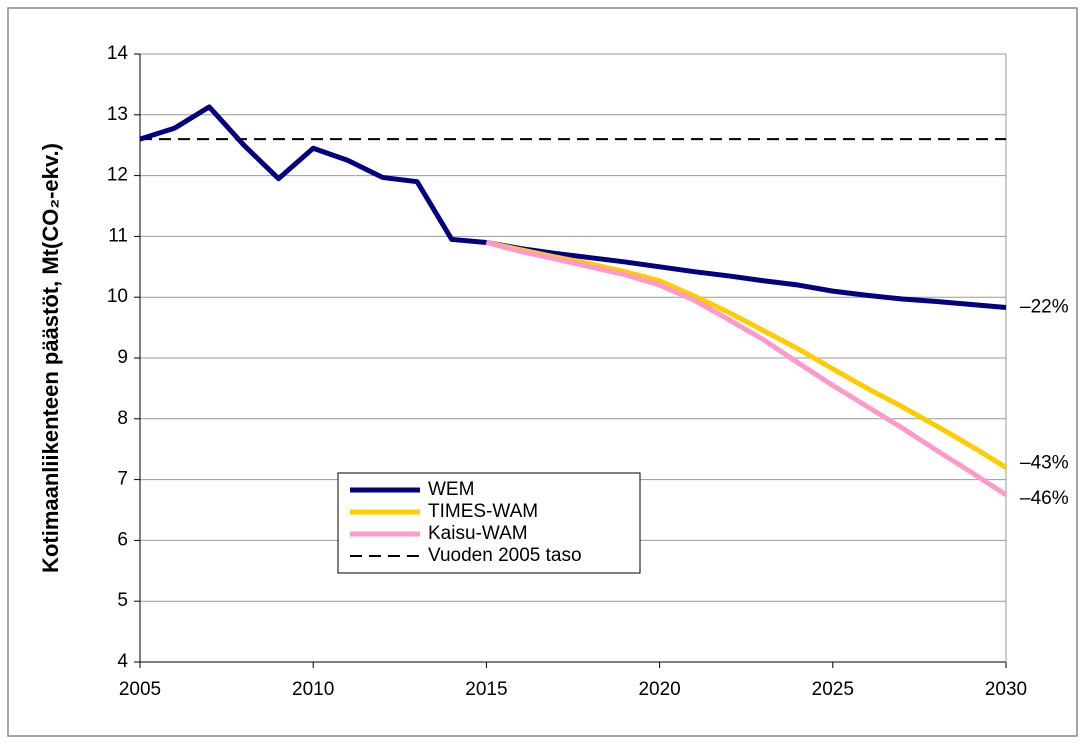 This screenshot has width=1085, height=744. What do you see at coordinates (486, 689) in the screenshot?
I see `x-tick-label: 2015` at bounding box center [486, 689].